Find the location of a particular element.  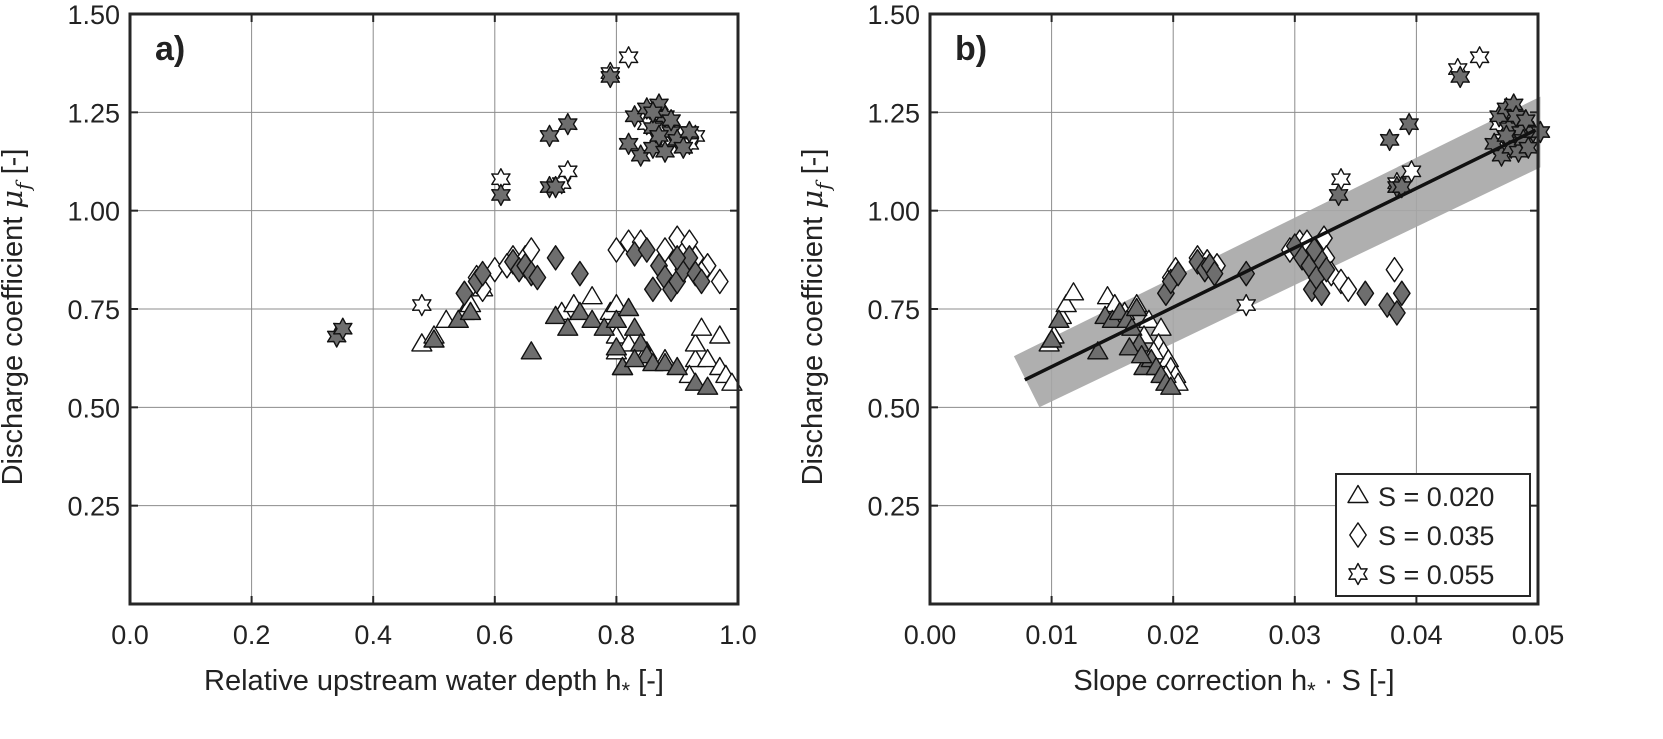

legend-triangle-icon is located at coordinates (1358, 494).